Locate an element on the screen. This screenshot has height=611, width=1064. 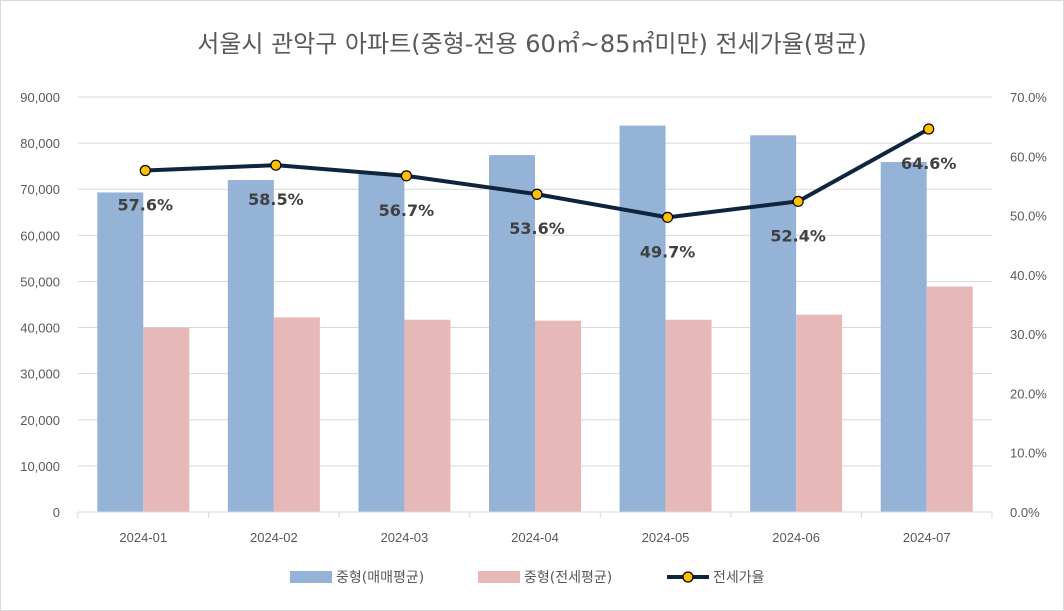
legend-swatch-sale-avg is located at coordinates (311, 577).